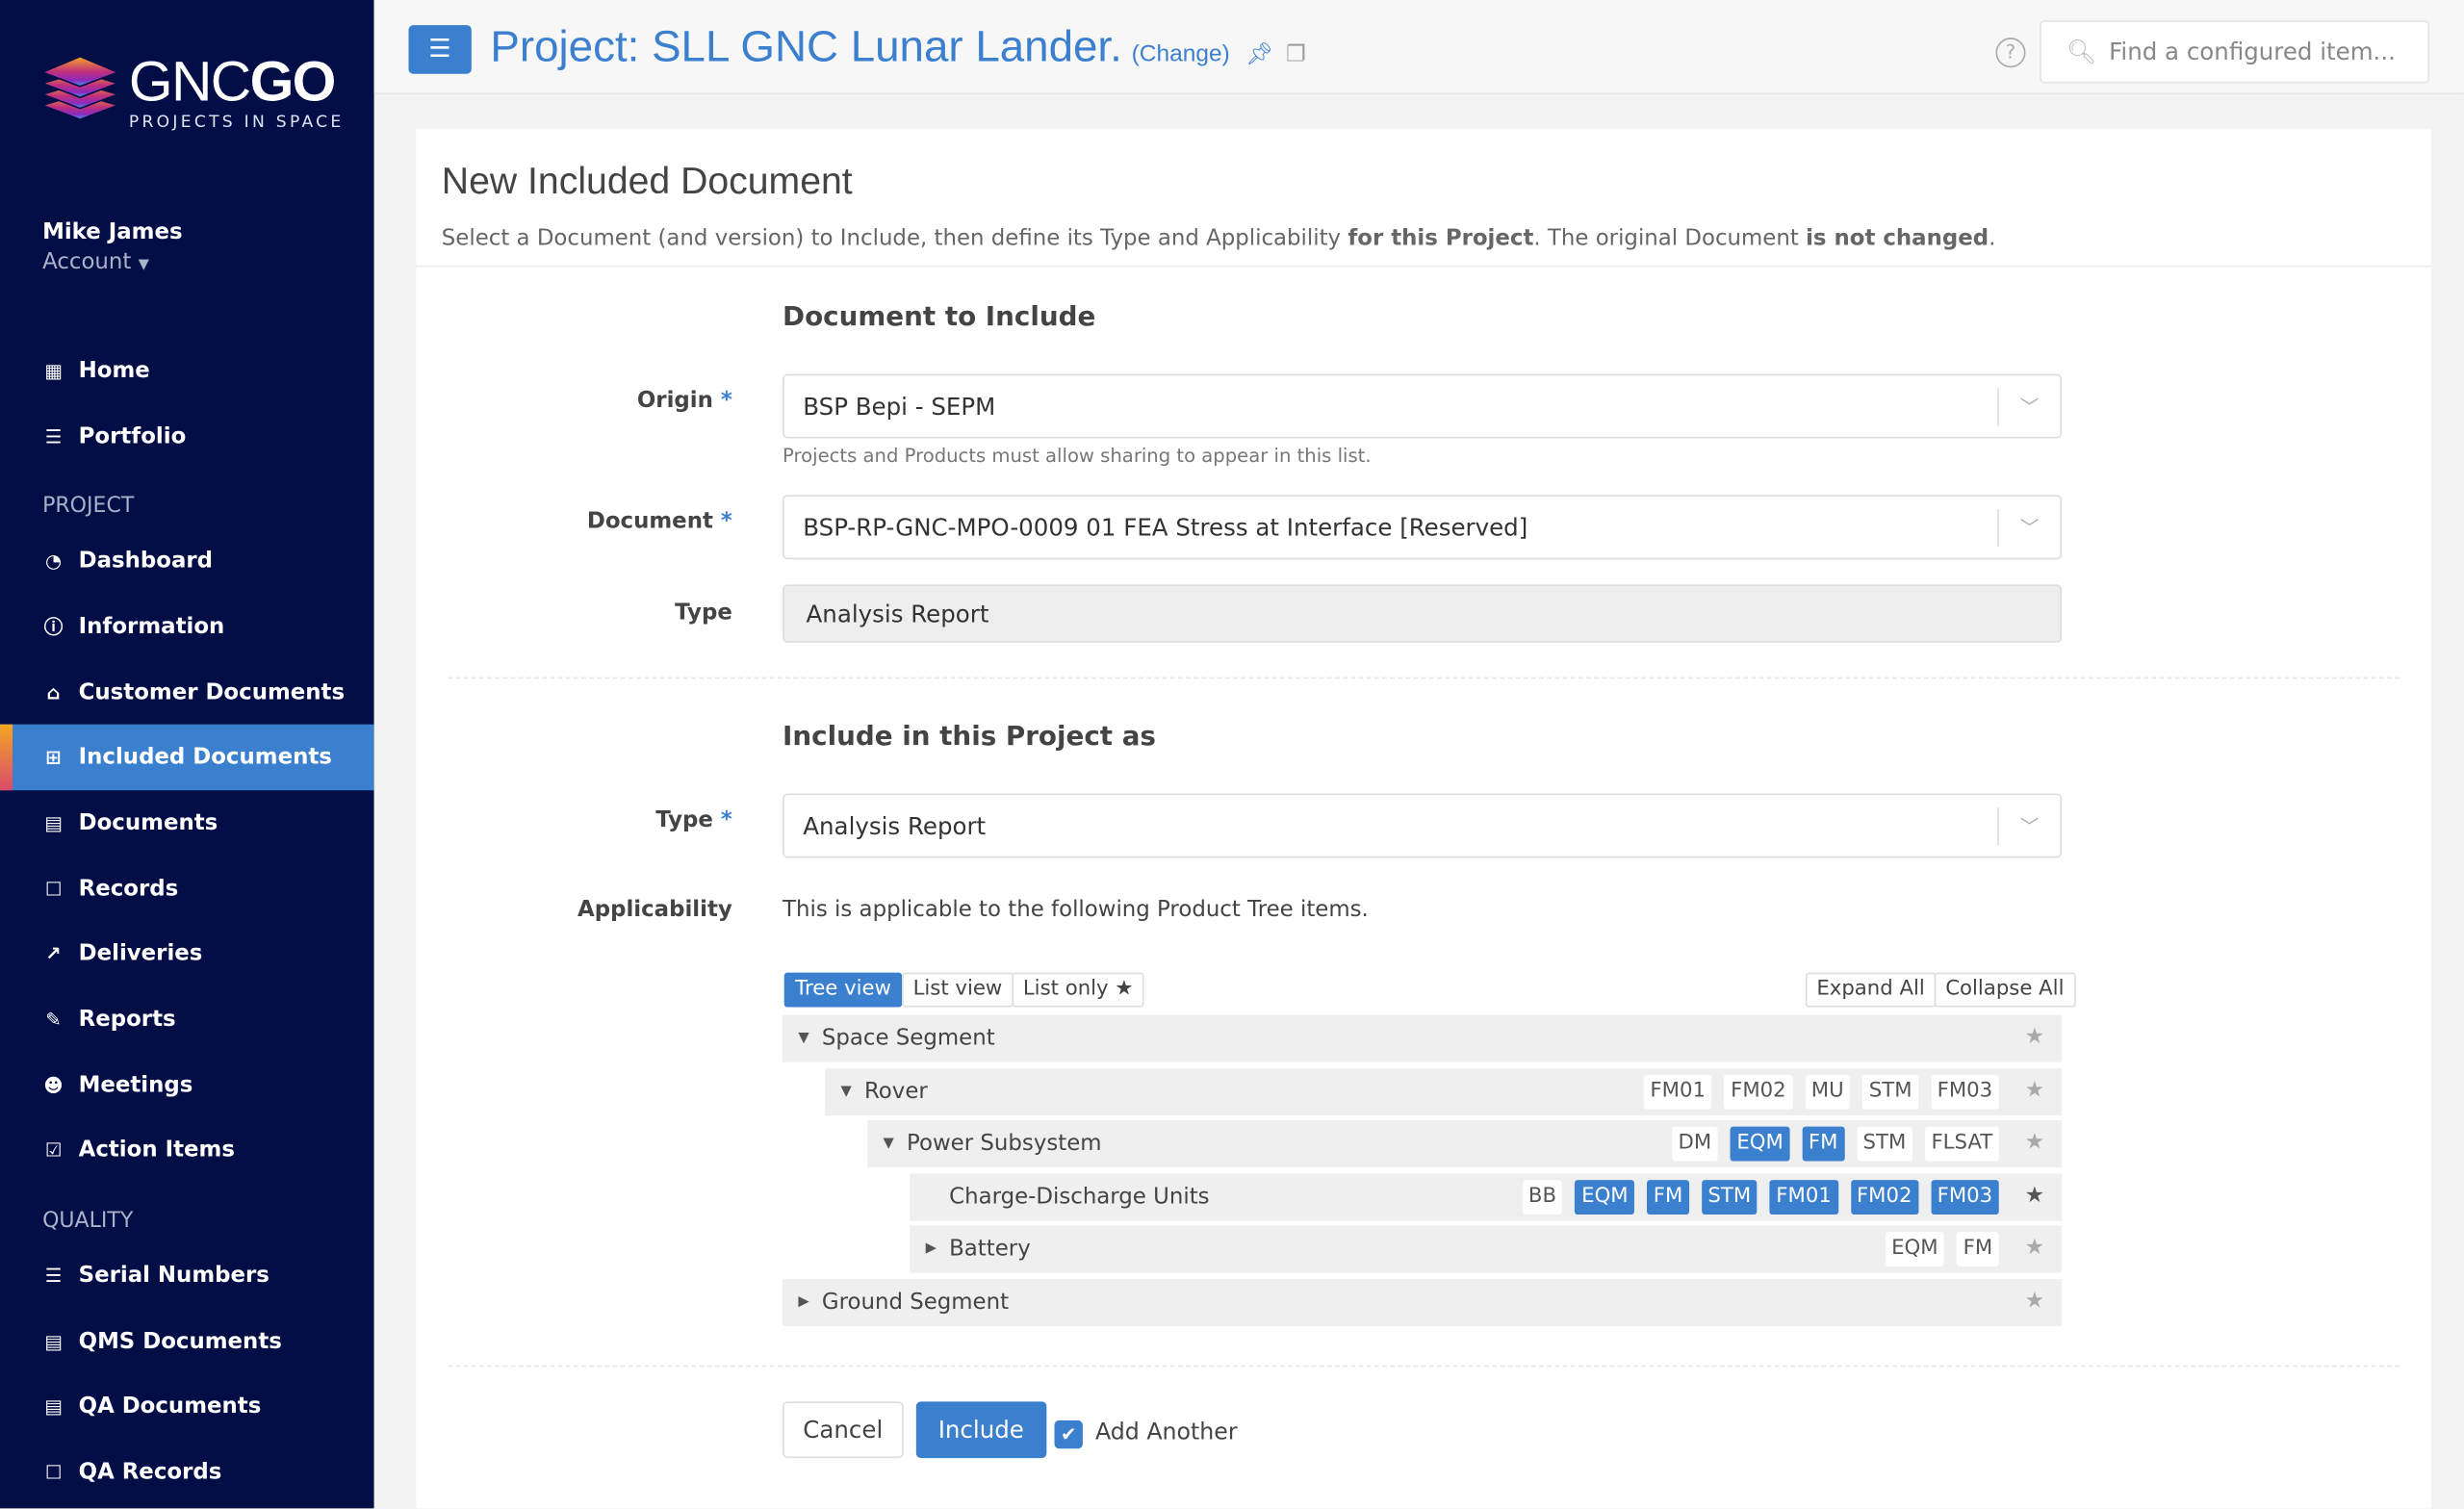  I want to click on sidebar-item-information: ⓘ Information, so click(187, 626).